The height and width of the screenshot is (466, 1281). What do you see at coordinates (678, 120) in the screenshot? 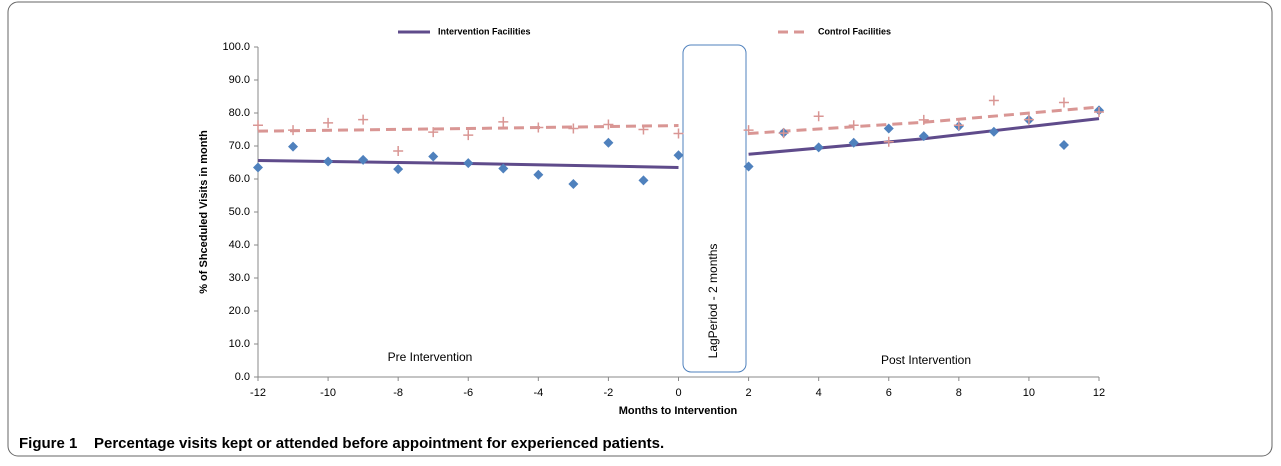
I see `trend-line` at bounding box center [678, 120].